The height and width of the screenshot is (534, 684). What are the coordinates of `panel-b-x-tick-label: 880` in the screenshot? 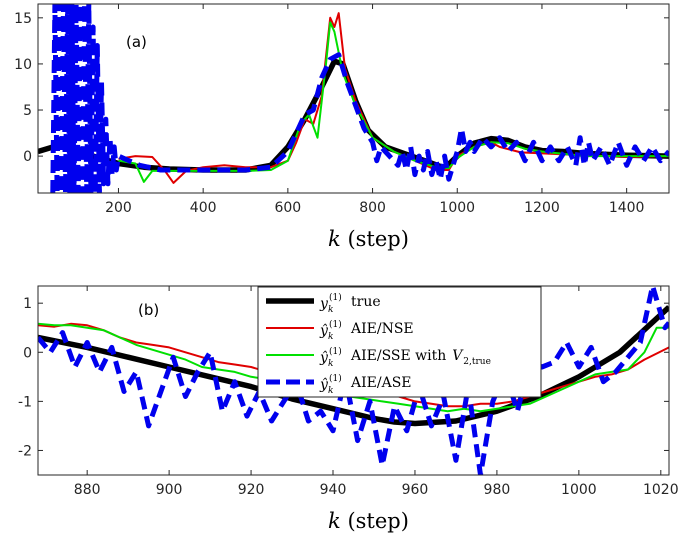 It's located at (87, 490).